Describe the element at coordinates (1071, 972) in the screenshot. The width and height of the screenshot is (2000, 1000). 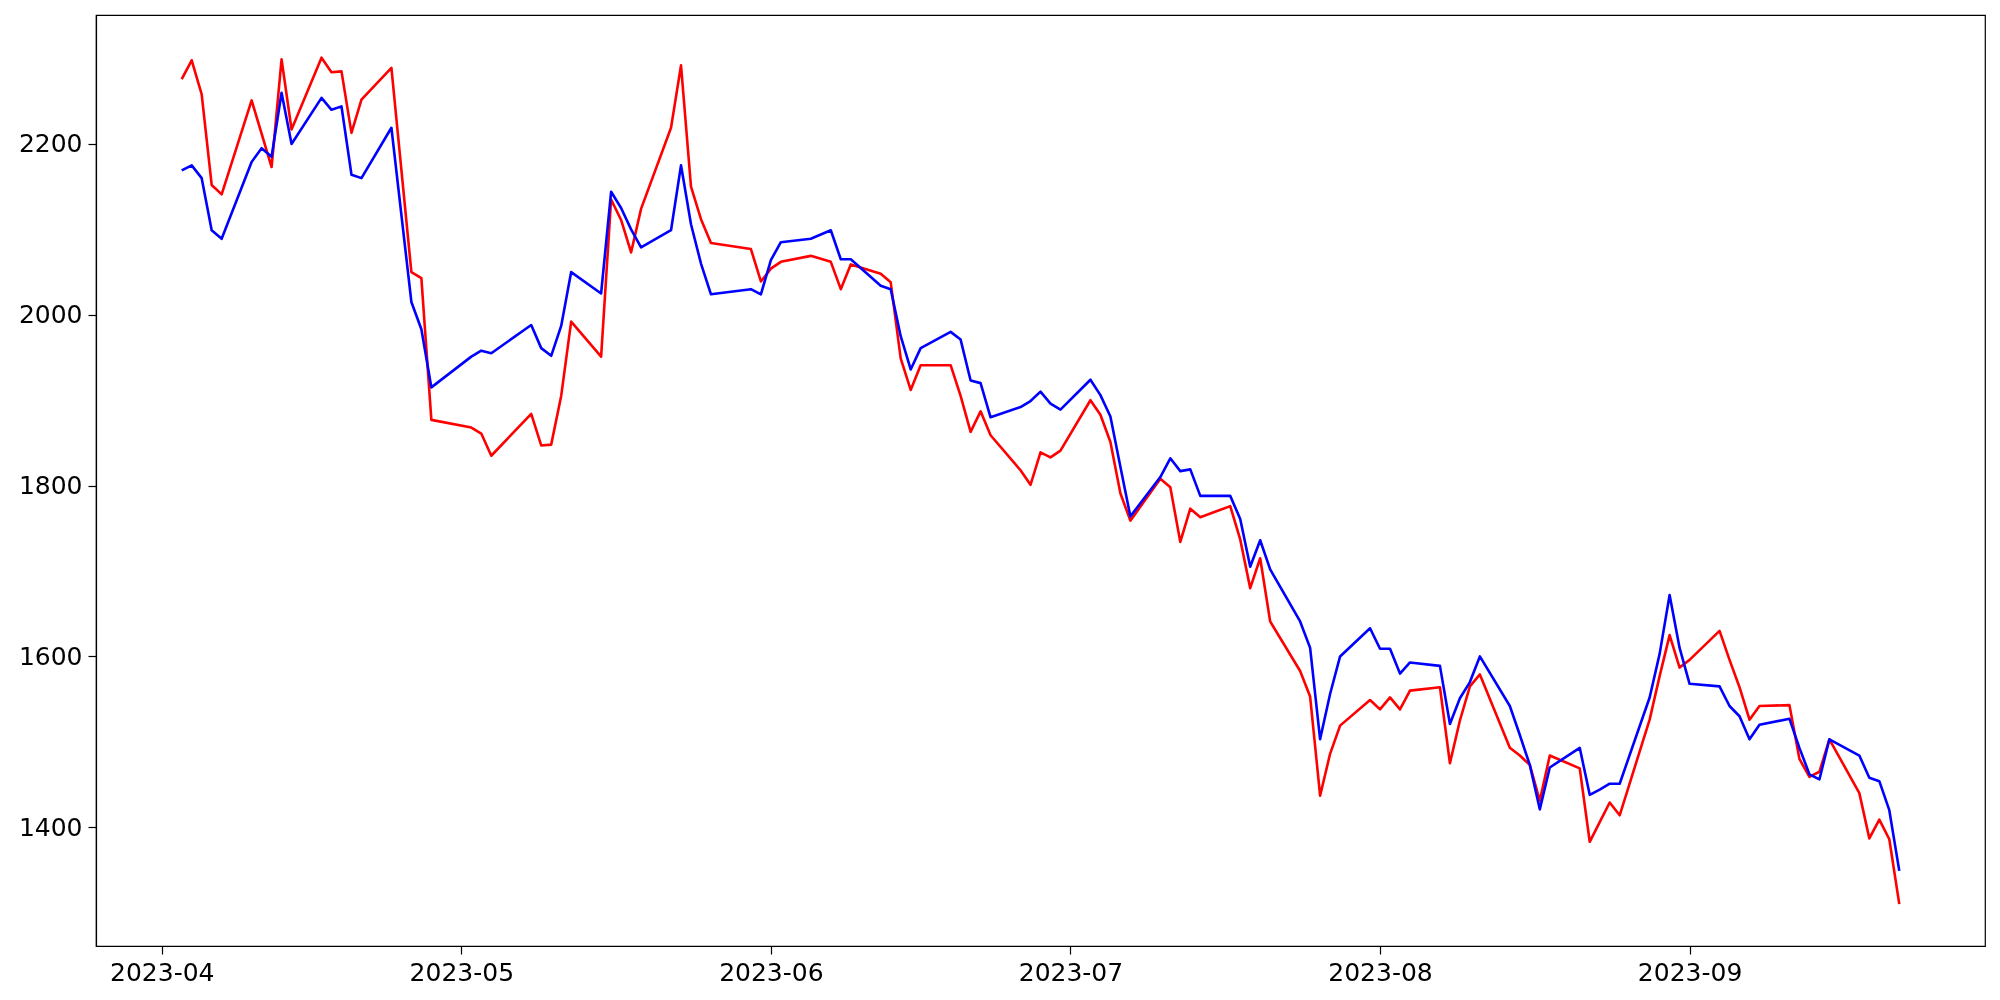
I see `x-tick-label: 2023-07` at that location.